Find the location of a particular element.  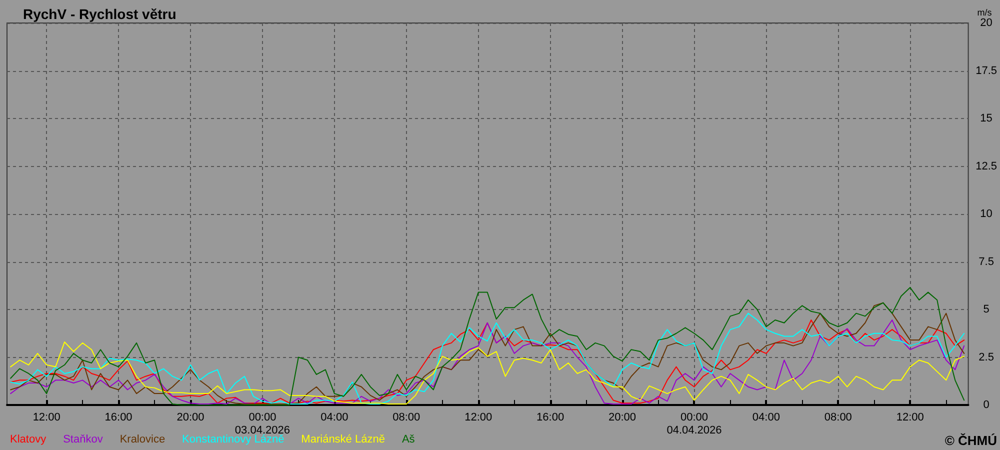

text: © ČHMÚ is located at coordinates (971, 440).